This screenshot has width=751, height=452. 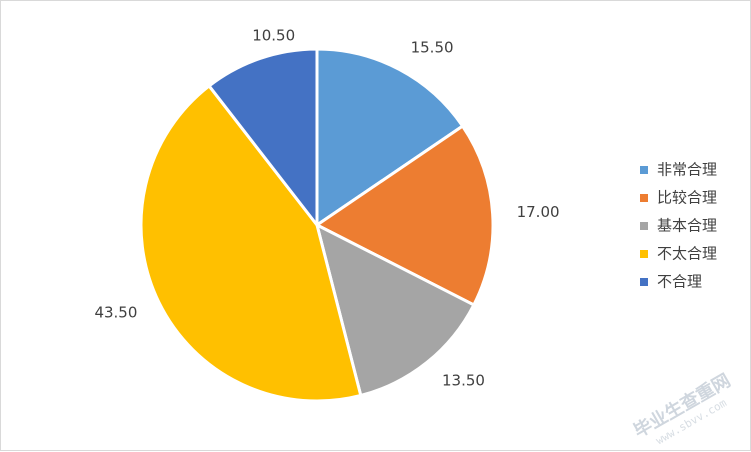 I want to click on legend-item-slice-5: 不合理, so click(x=671, y=282).